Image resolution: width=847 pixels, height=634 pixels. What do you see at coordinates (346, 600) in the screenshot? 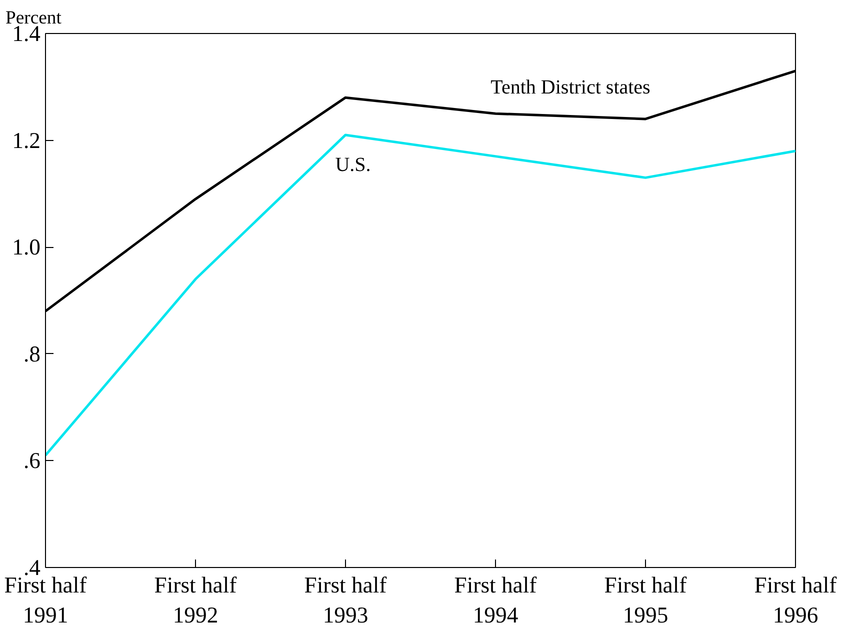
I see `x-tick-label: First half 1993` at bounding box center [346, 600].